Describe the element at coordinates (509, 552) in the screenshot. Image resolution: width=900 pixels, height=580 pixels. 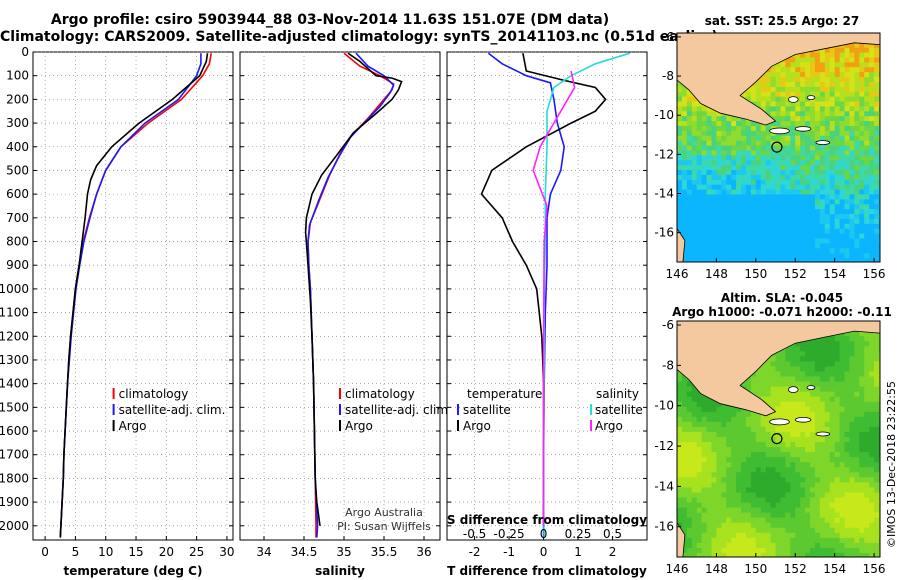
I see `difference-xtick-label: -1` at that location.